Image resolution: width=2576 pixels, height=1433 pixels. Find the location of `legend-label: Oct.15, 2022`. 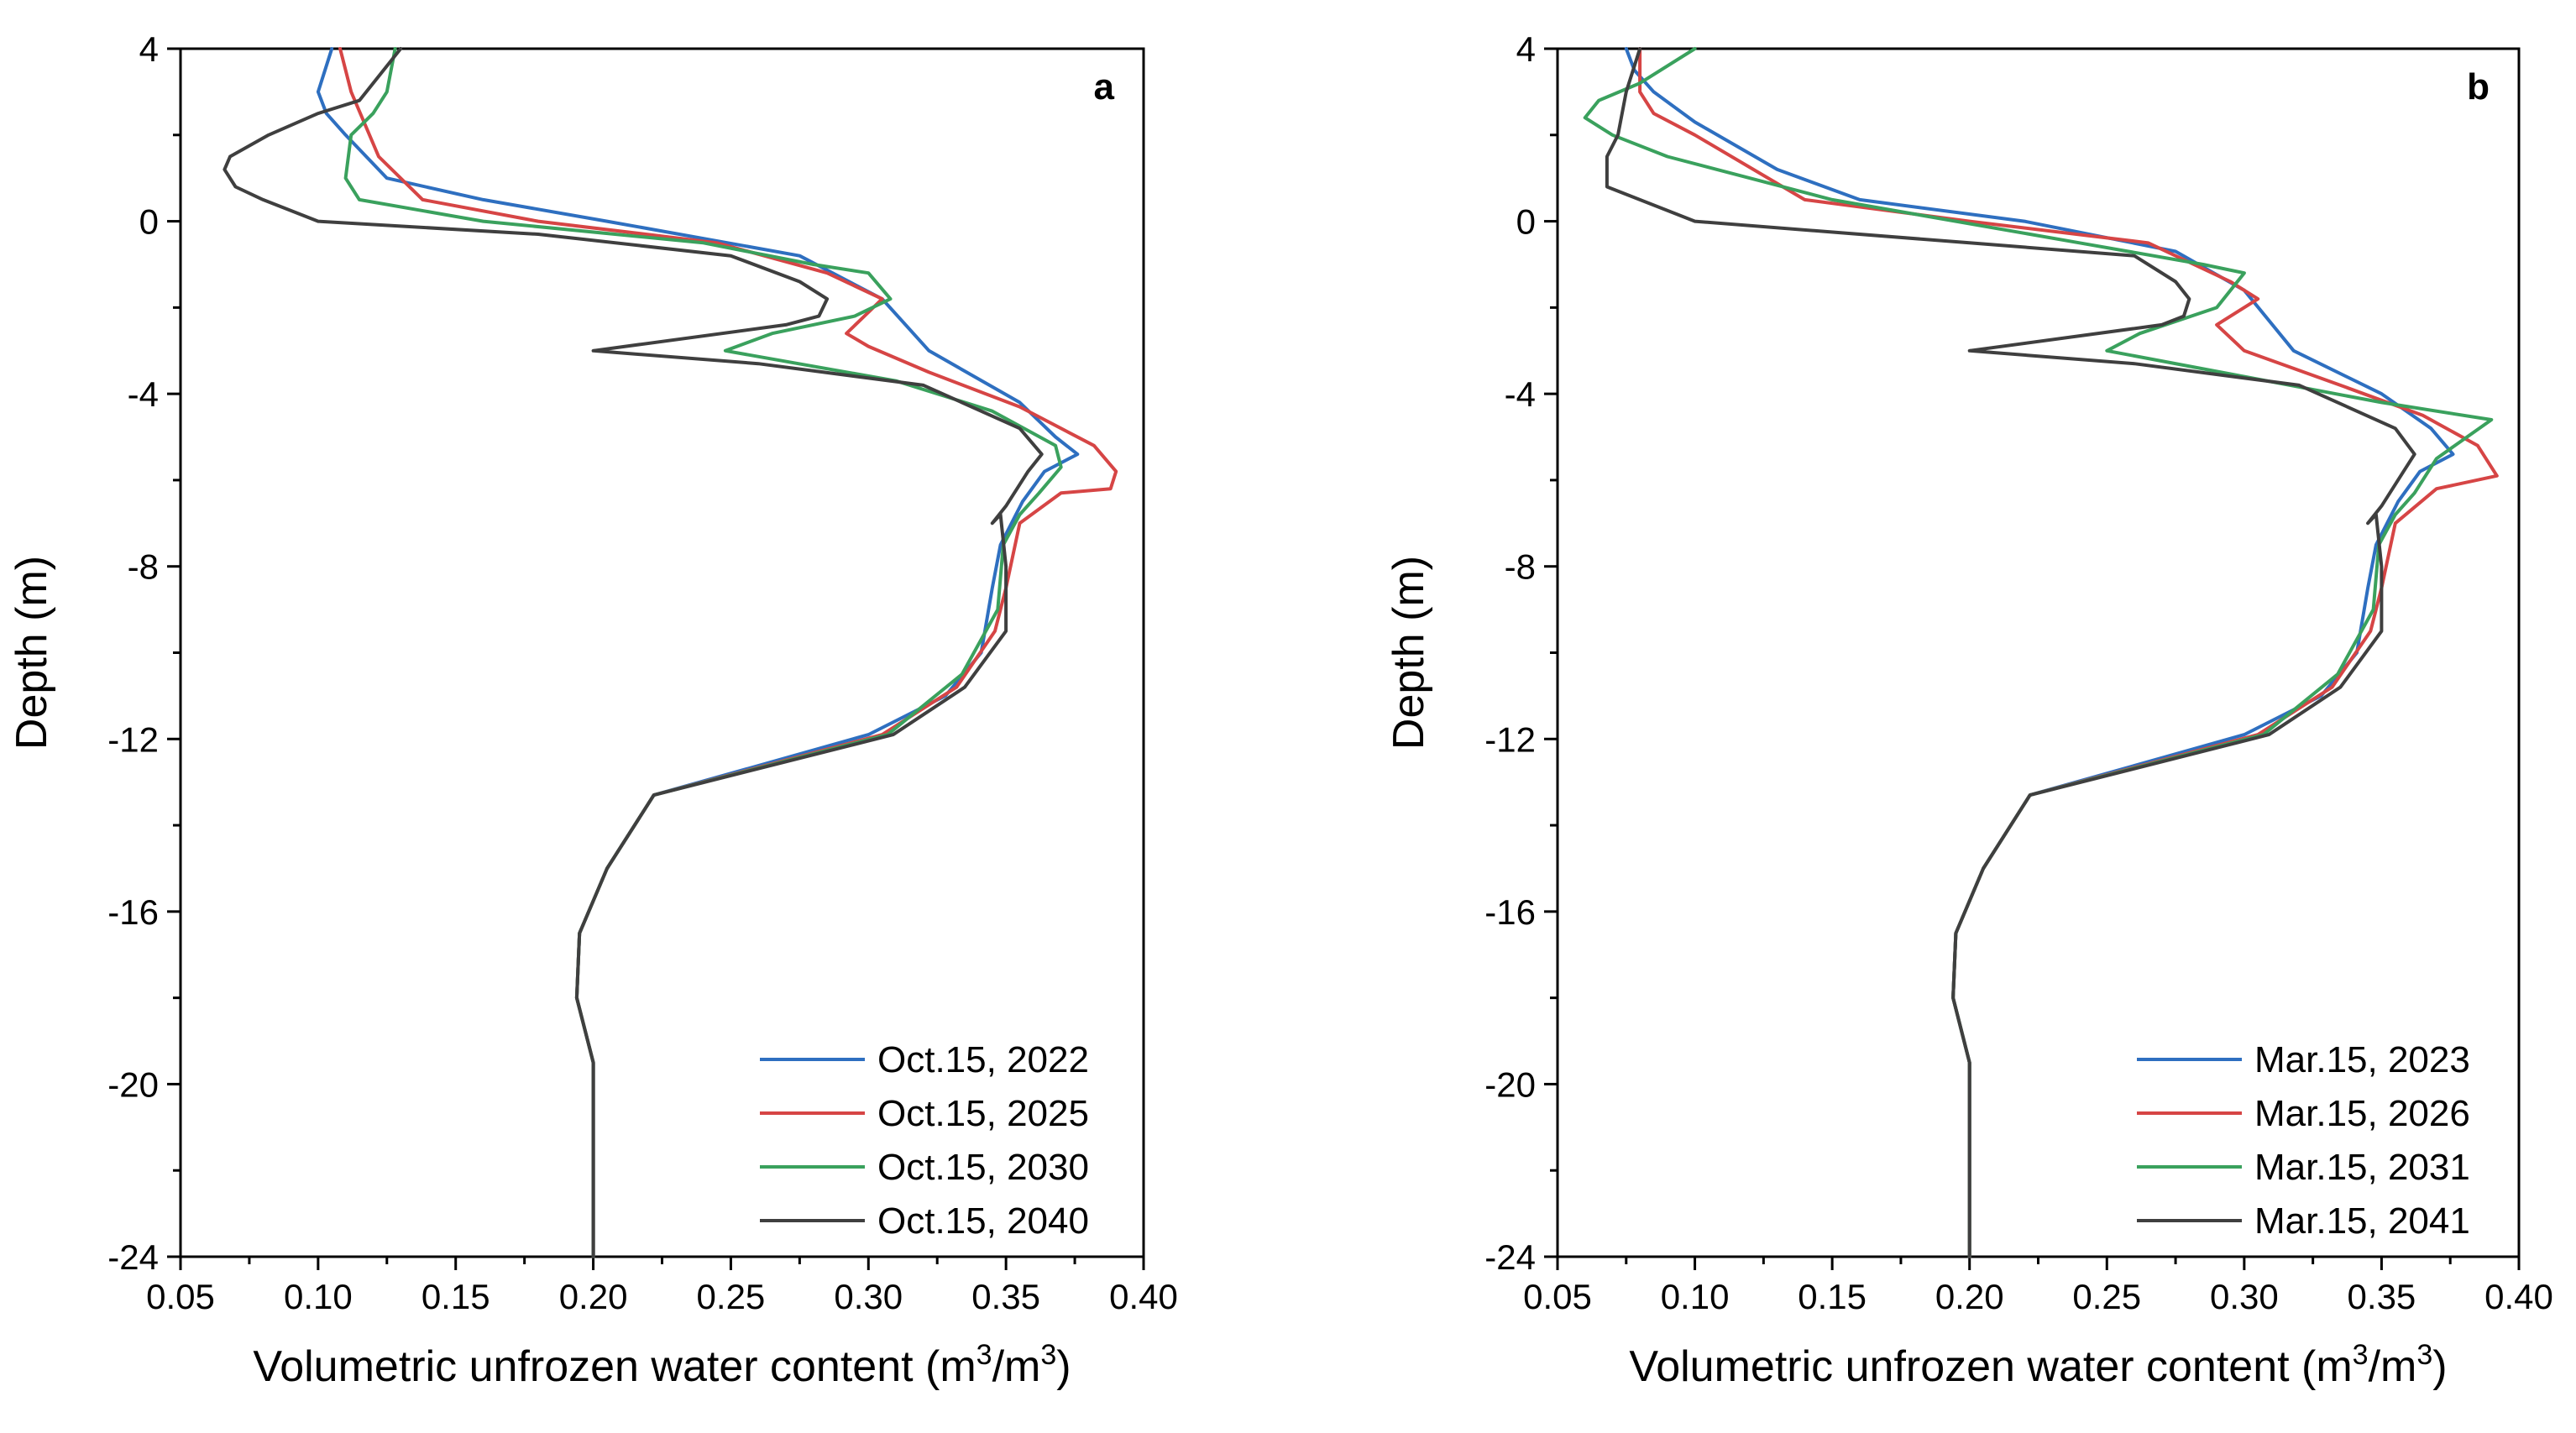

legend-label: Oct.15, 2022 is located at coordinates (983, 1059).